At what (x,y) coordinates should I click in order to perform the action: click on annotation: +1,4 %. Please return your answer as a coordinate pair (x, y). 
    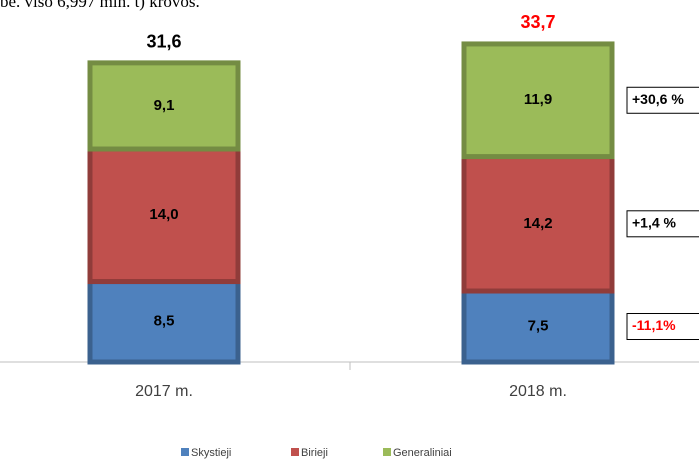
    Looking at the image, I should click on (654, 223).